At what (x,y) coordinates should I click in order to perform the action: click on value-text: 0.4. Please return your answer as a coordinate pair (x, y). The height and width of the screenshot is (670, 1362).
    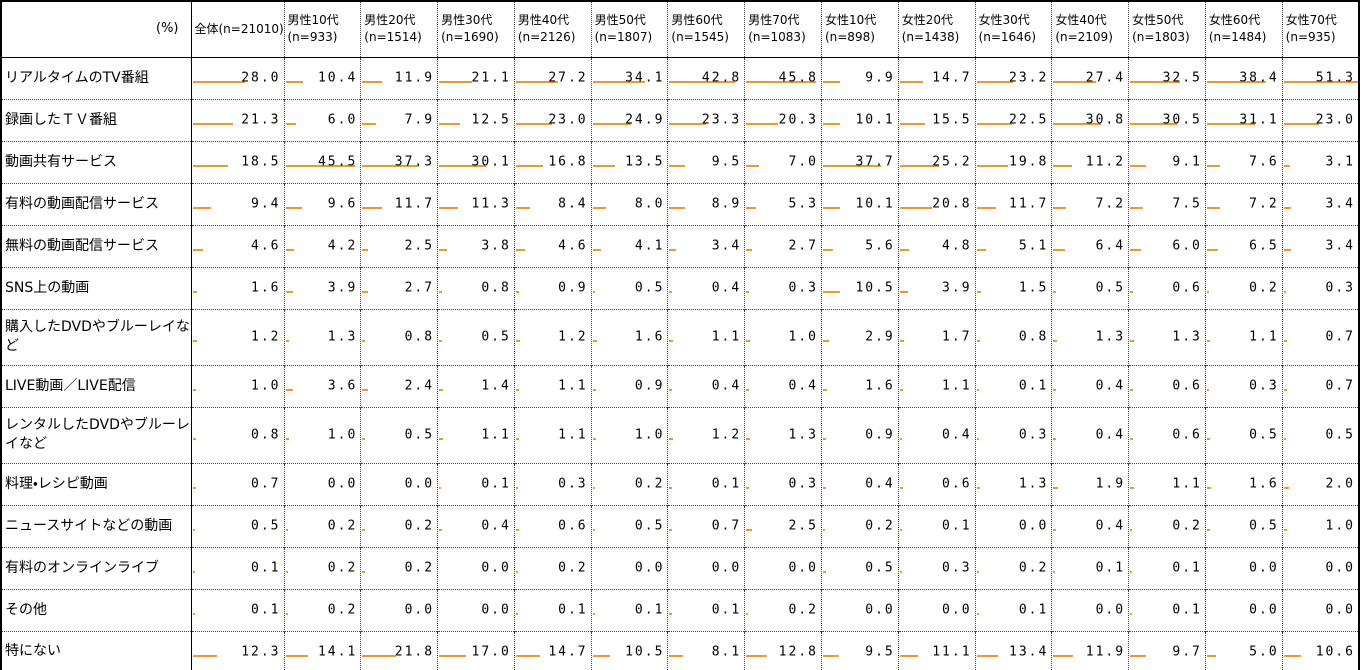
    Looking at the image, I should click on (880, 484).